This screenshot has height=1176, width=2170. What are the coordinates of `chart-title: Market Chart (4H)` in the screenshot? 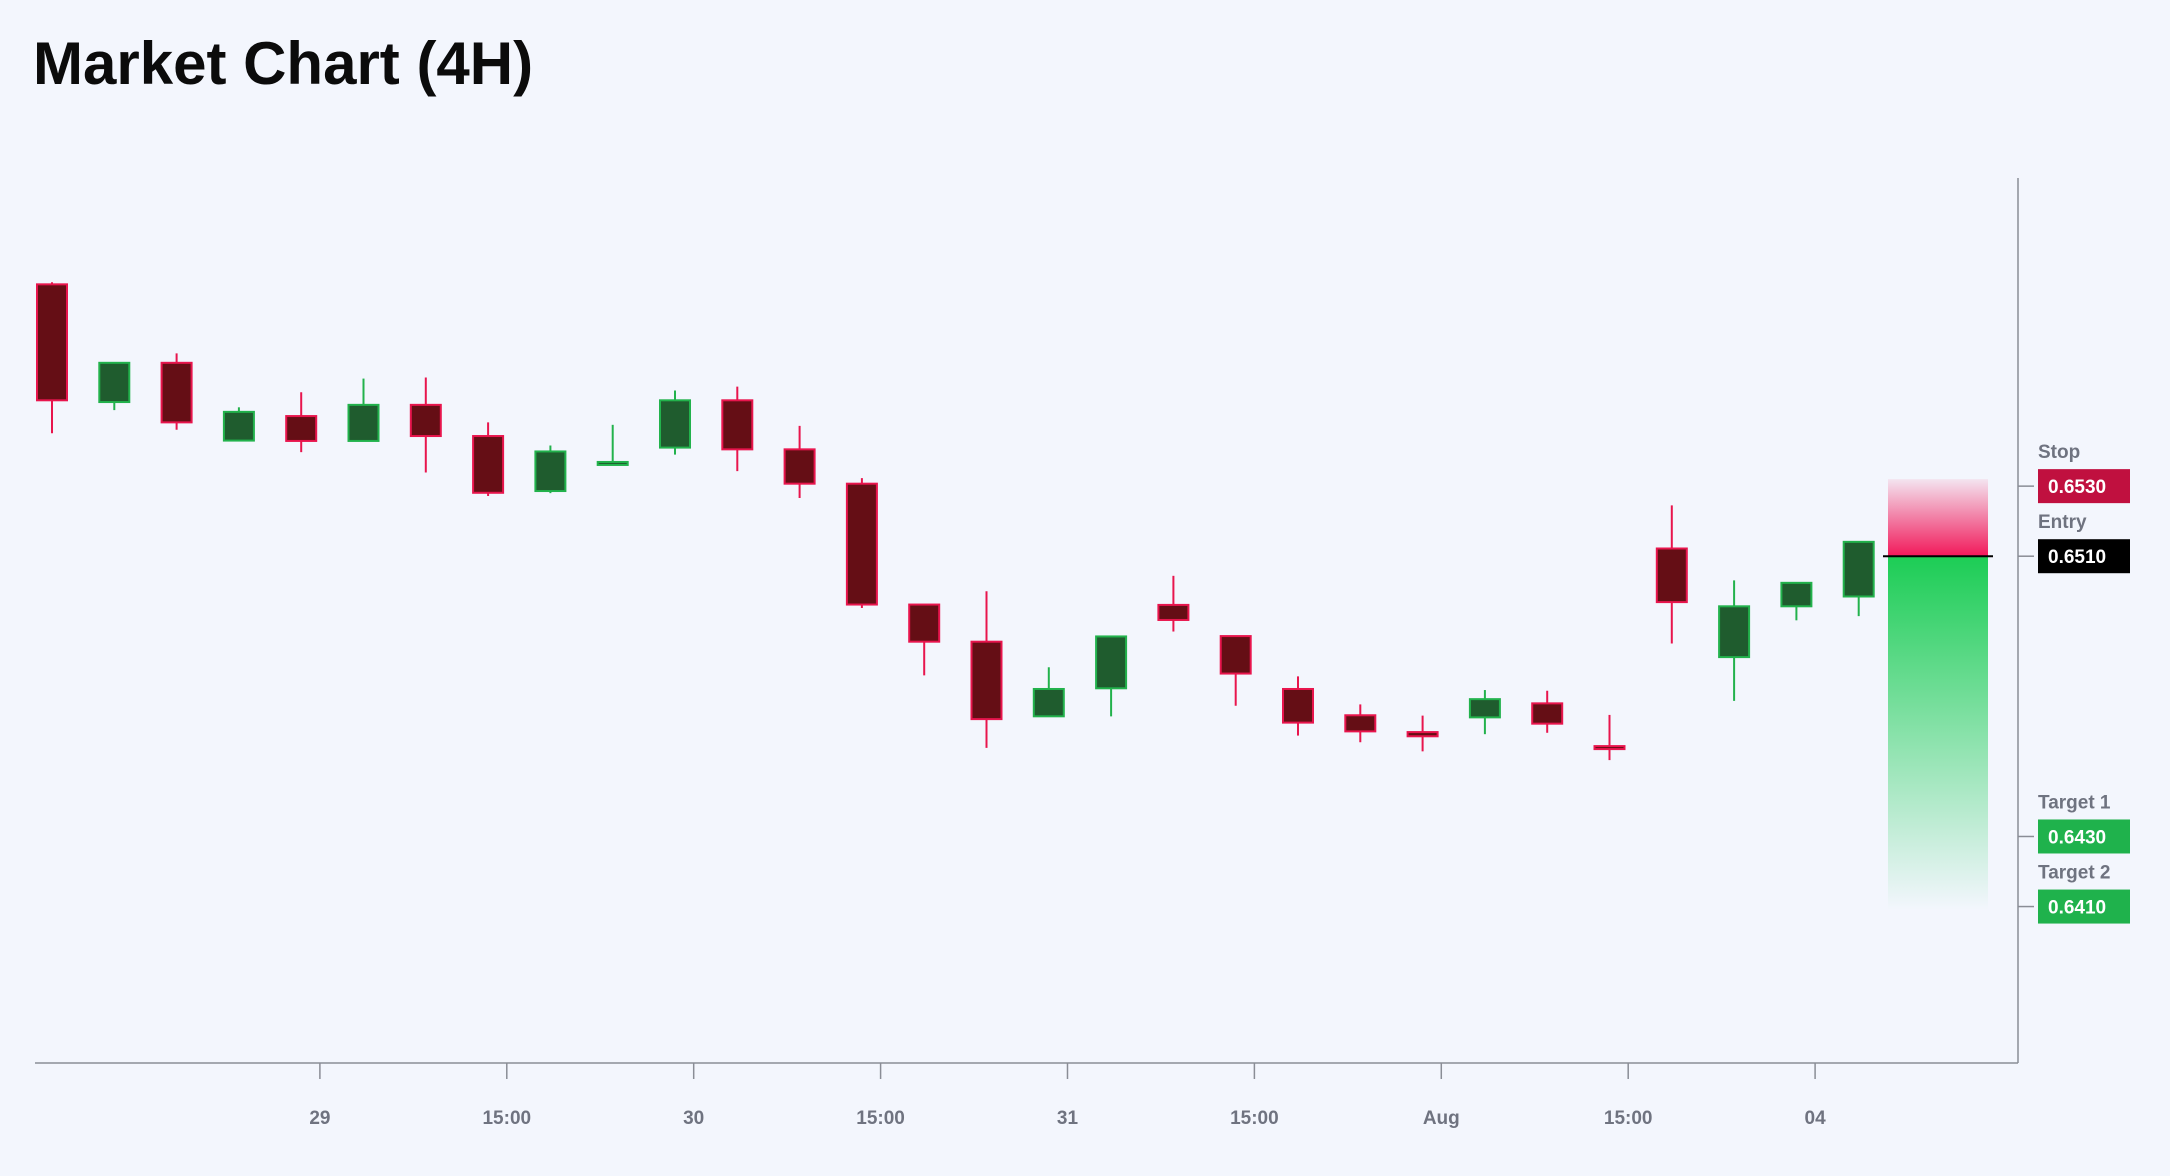 It's located at (283, 63).